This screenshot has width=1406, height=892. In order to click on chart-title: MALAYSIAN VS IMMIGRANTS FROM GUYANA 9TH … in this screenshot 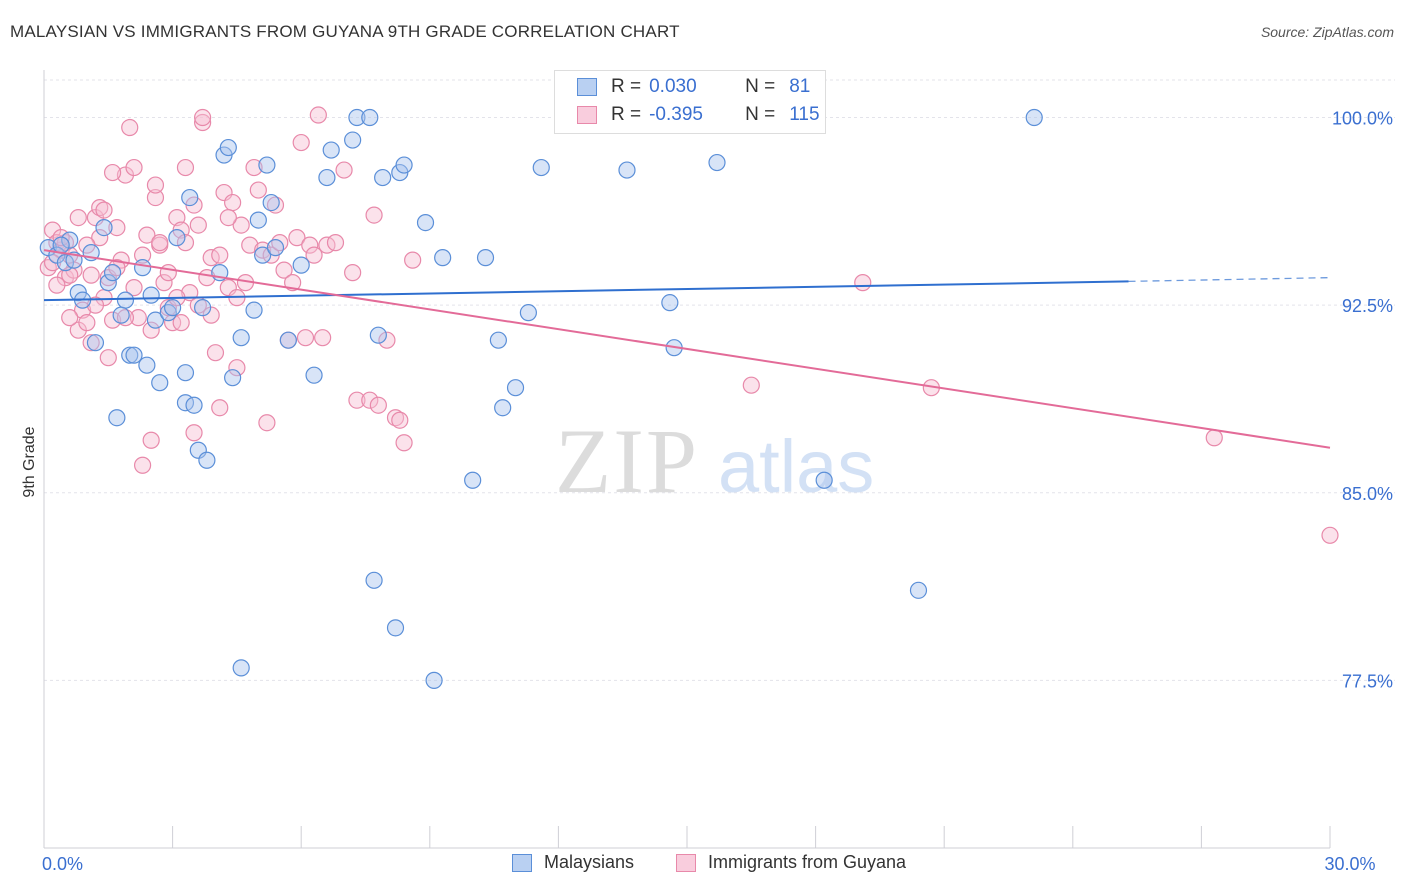, I will do `click(345, 31)`.